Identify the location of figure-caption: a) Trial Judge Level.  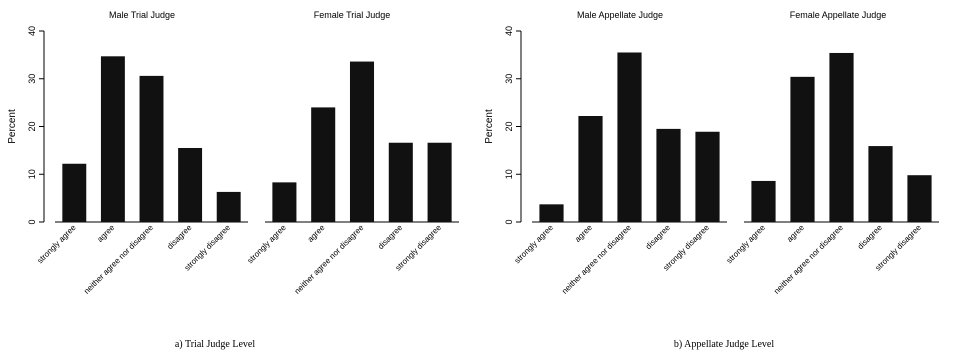
(215, 344).